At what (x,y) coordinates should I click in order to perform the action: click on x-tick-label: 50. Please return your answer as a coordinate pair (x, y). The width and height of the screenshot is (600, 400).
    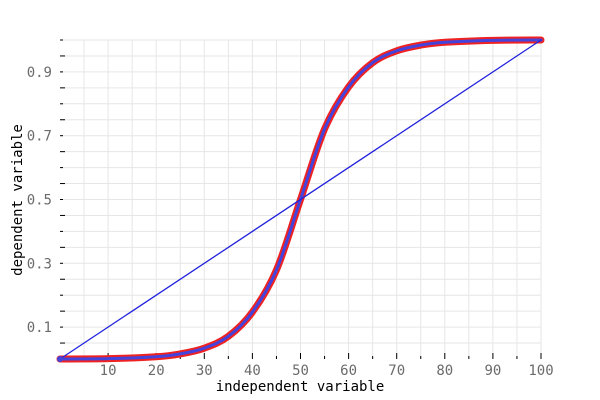
    Looking at the image, I should click on (300, 371).